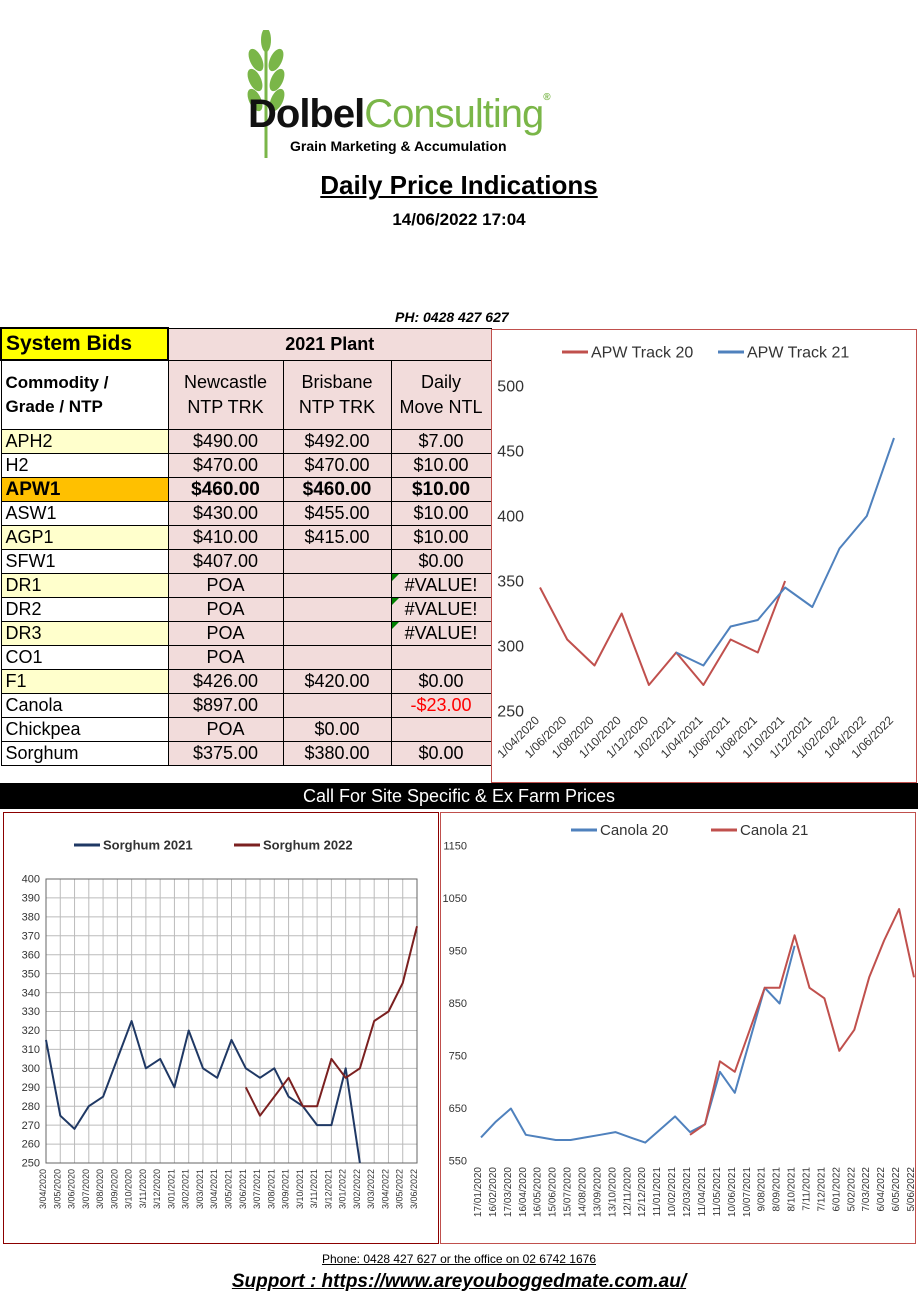 The height and width of the screenshot is (1299, 918). What do you see at coordinates (225, 441) in the screenshot?
I see `newcastle-price-cell: $490.00` at bounding box center [225, 441].